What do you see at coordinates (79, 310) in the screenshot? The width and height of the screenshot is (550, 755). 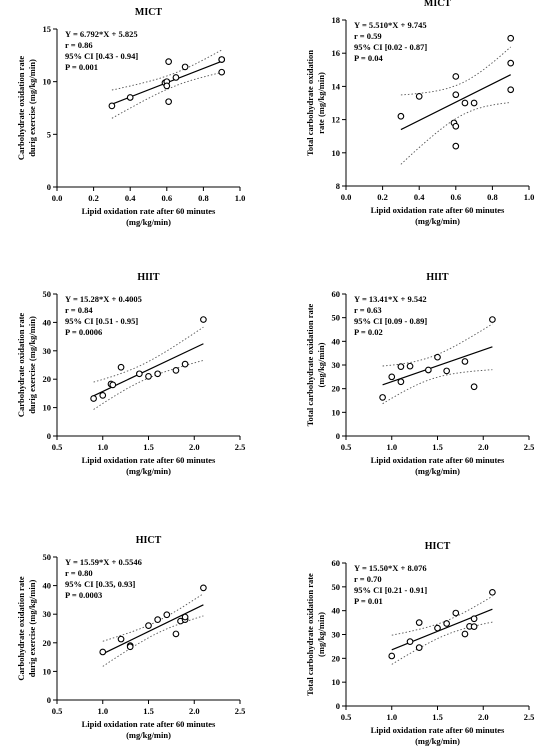 I see `stats-annotation: r = 0.84` at bounding box center [79, 310].